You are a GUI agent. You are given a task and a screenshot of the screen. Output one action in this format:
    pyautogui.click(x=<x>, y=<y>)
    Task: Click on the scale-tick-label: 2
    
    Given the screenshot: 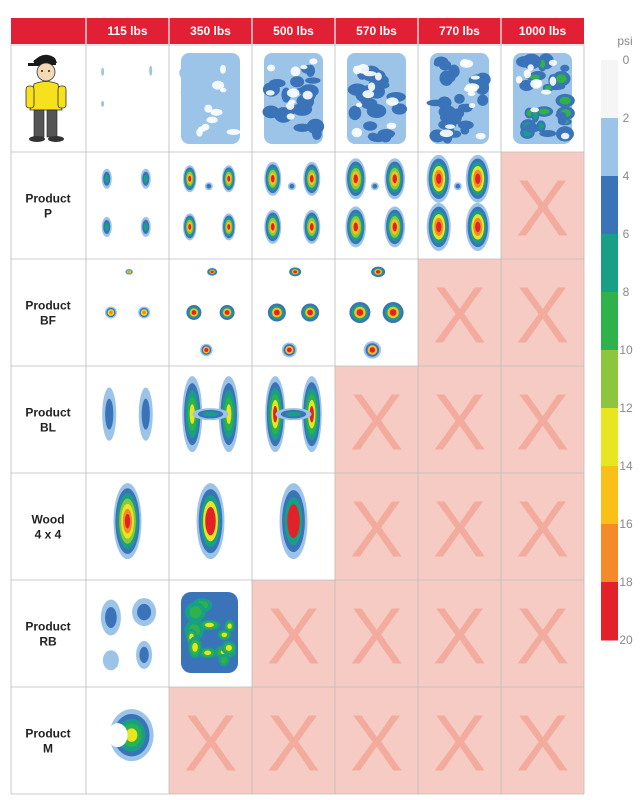 What is the action you would take?
    pyautogui.click(x=626, y=118)
    